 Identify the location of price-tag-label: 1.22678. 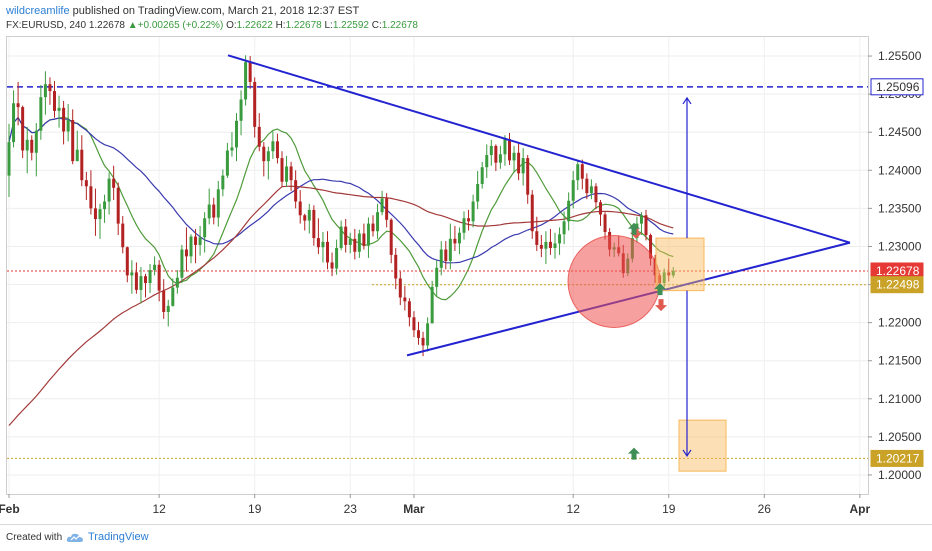
(898, 271).